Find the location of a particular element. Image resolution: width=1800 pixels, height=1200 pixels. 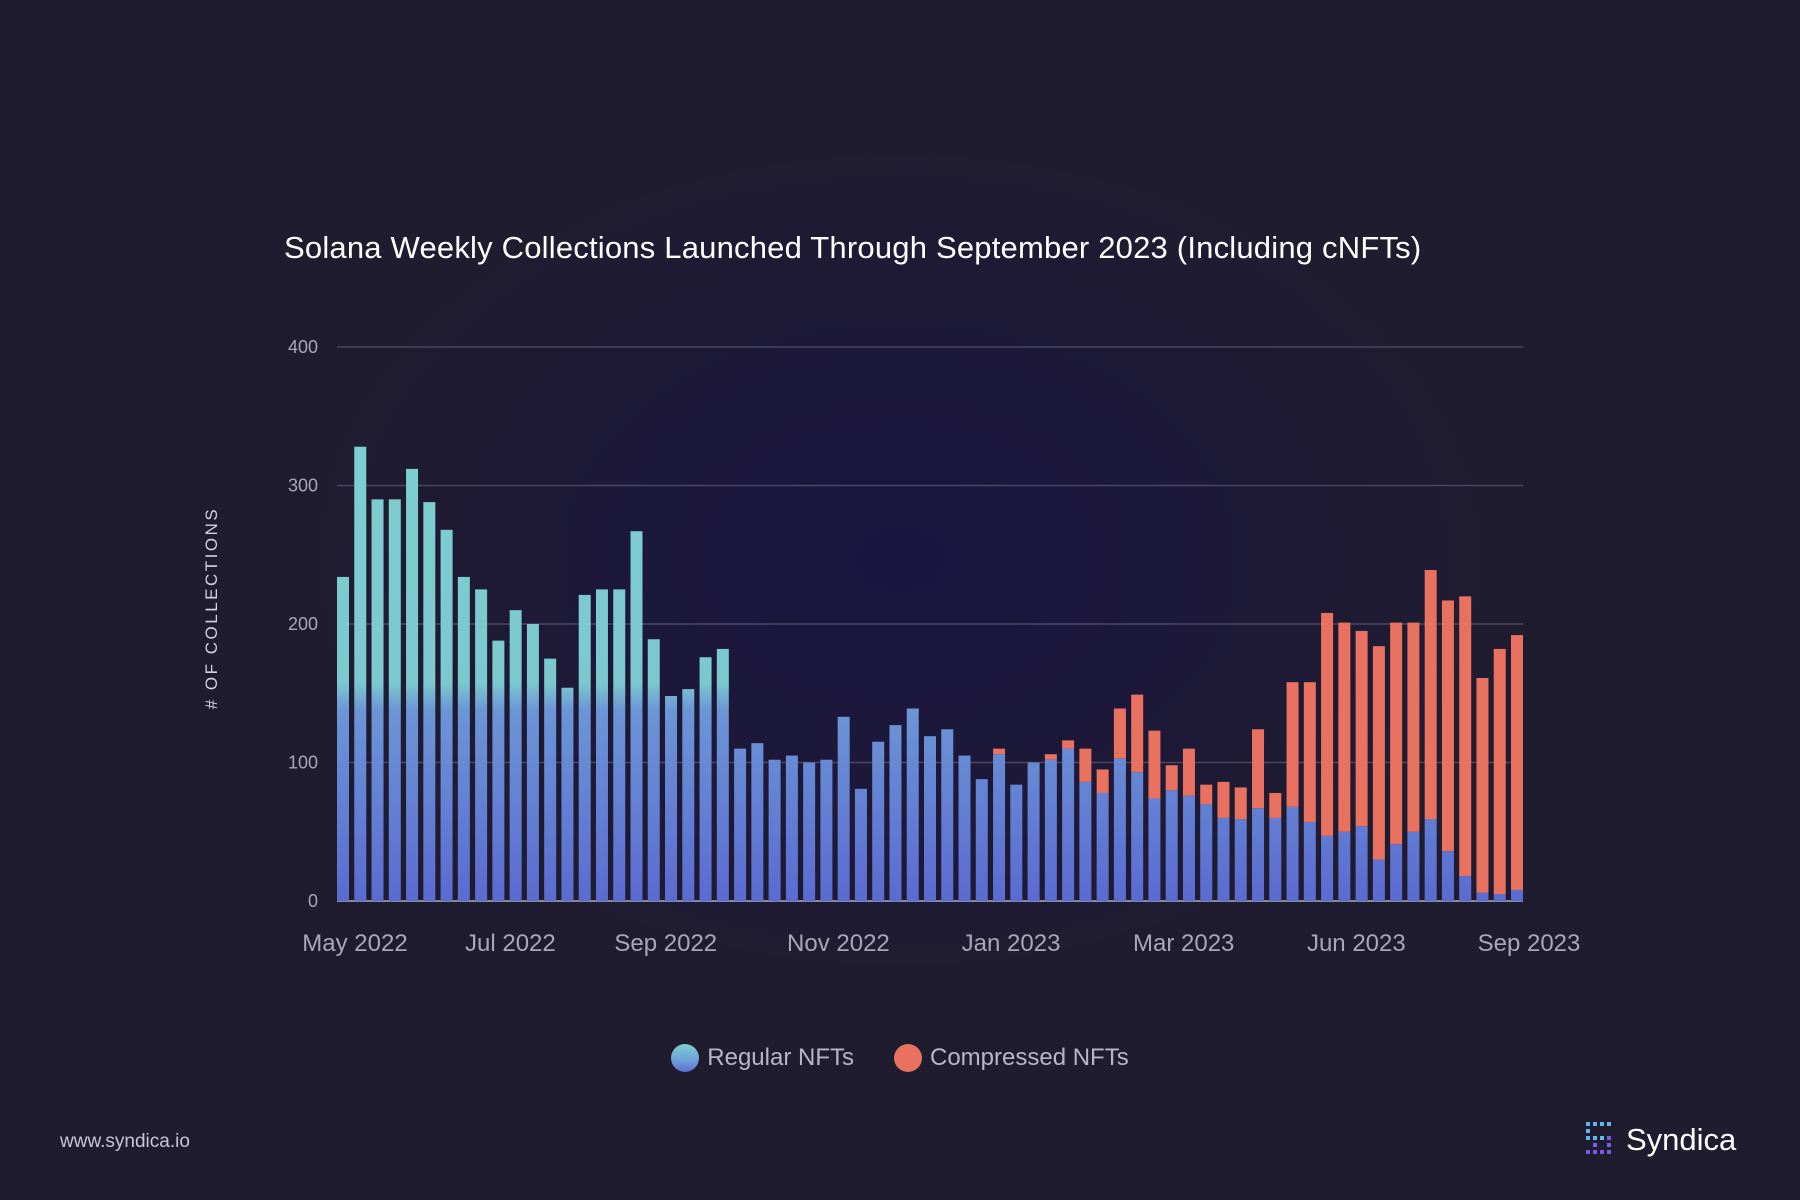

website-link: www.syndica.io is located at coordinates (125, 1141).